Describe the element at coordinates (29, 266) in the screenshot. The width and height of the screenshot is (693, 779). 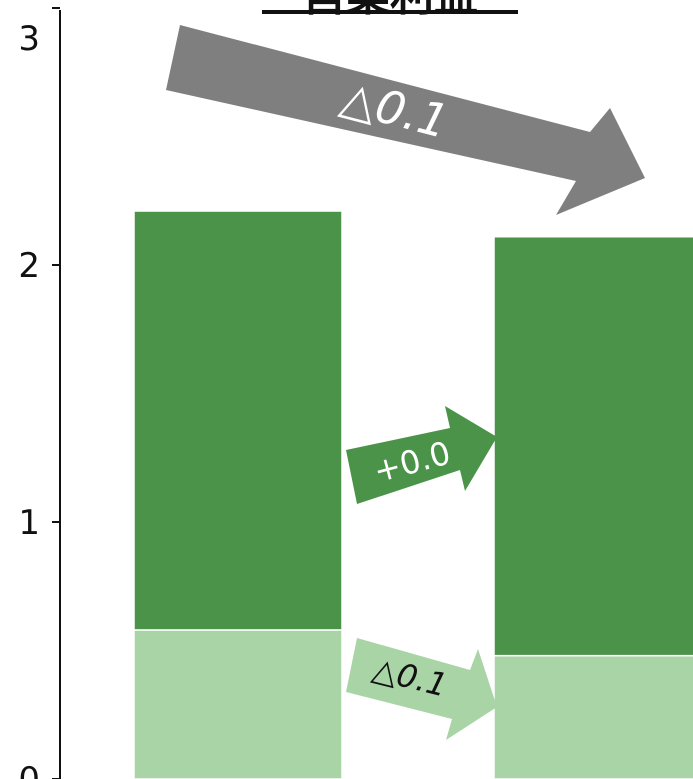
I see `y-tick-label: 2` at that location.